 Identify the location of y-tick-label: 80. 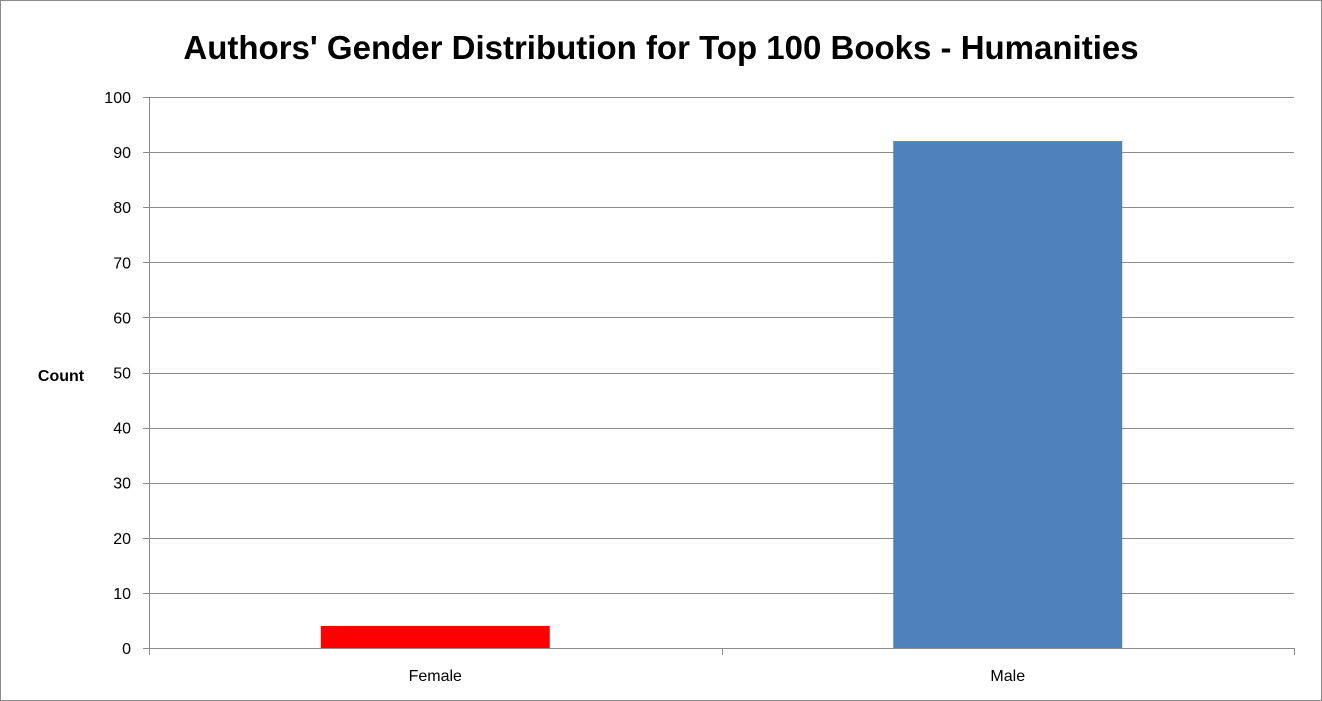
(122, 208).